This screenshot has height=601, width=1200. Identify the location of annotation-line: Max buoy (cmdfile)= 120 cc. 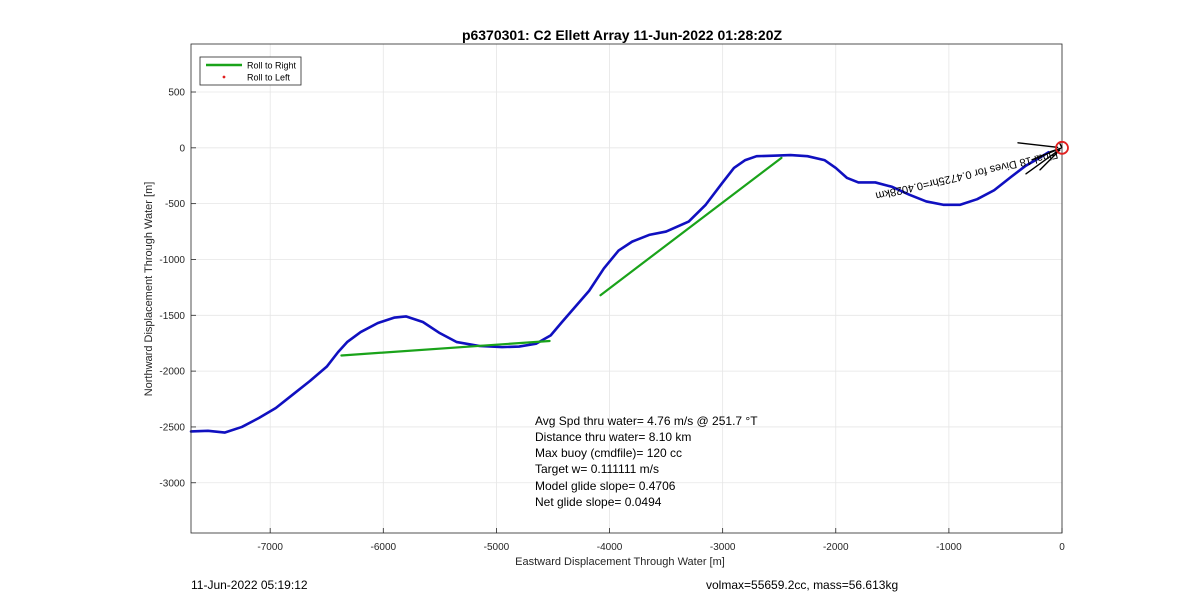
(608, 453).